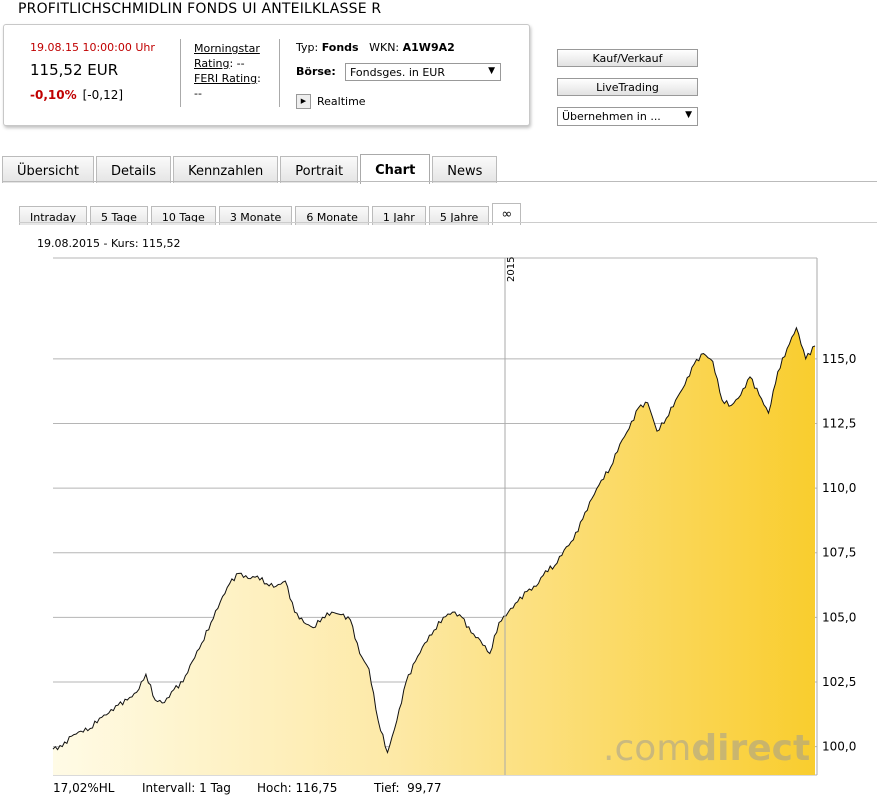 The image size is (877, 809). What do you see at coordinates (53, 215) in the screenshot?
I see `period-tab-intraday: Intraday` at bounding box center [53, 215].